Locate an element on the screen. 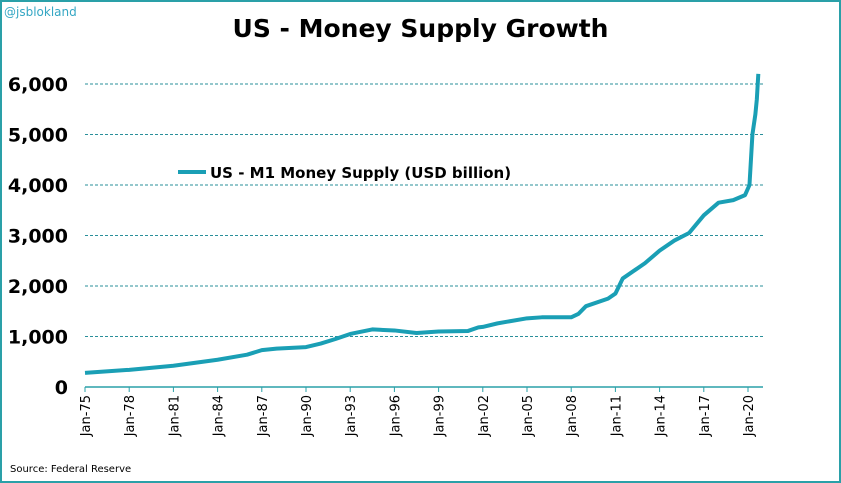 The width and height of the screenshot is (841, 483). y-tick-label: 6,000 is located at coordinates (38, 85).